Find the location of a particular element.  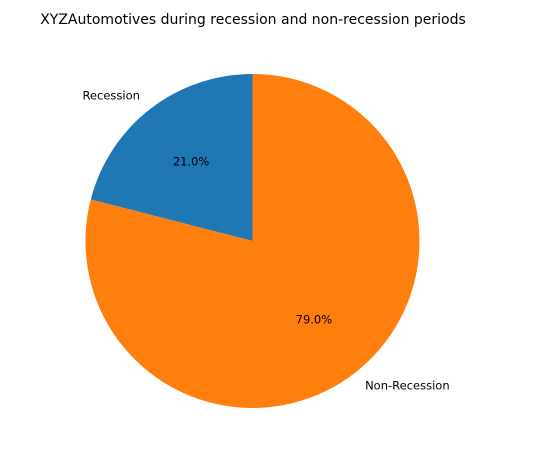

slice-label-recession: Recession is located at coordinates (110, 95).